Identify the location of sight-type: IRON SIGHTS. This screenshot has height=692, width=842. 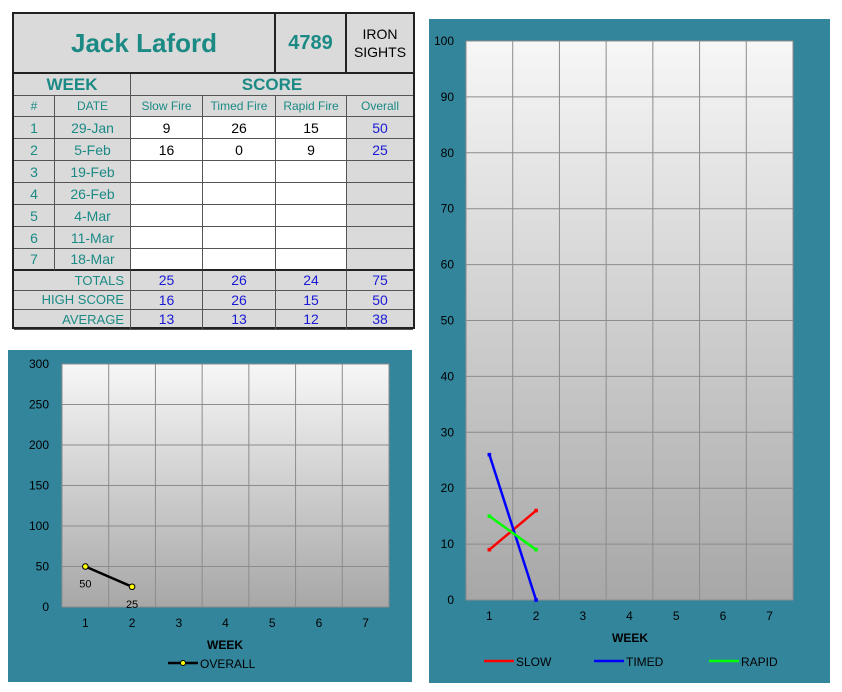
(380, 44).